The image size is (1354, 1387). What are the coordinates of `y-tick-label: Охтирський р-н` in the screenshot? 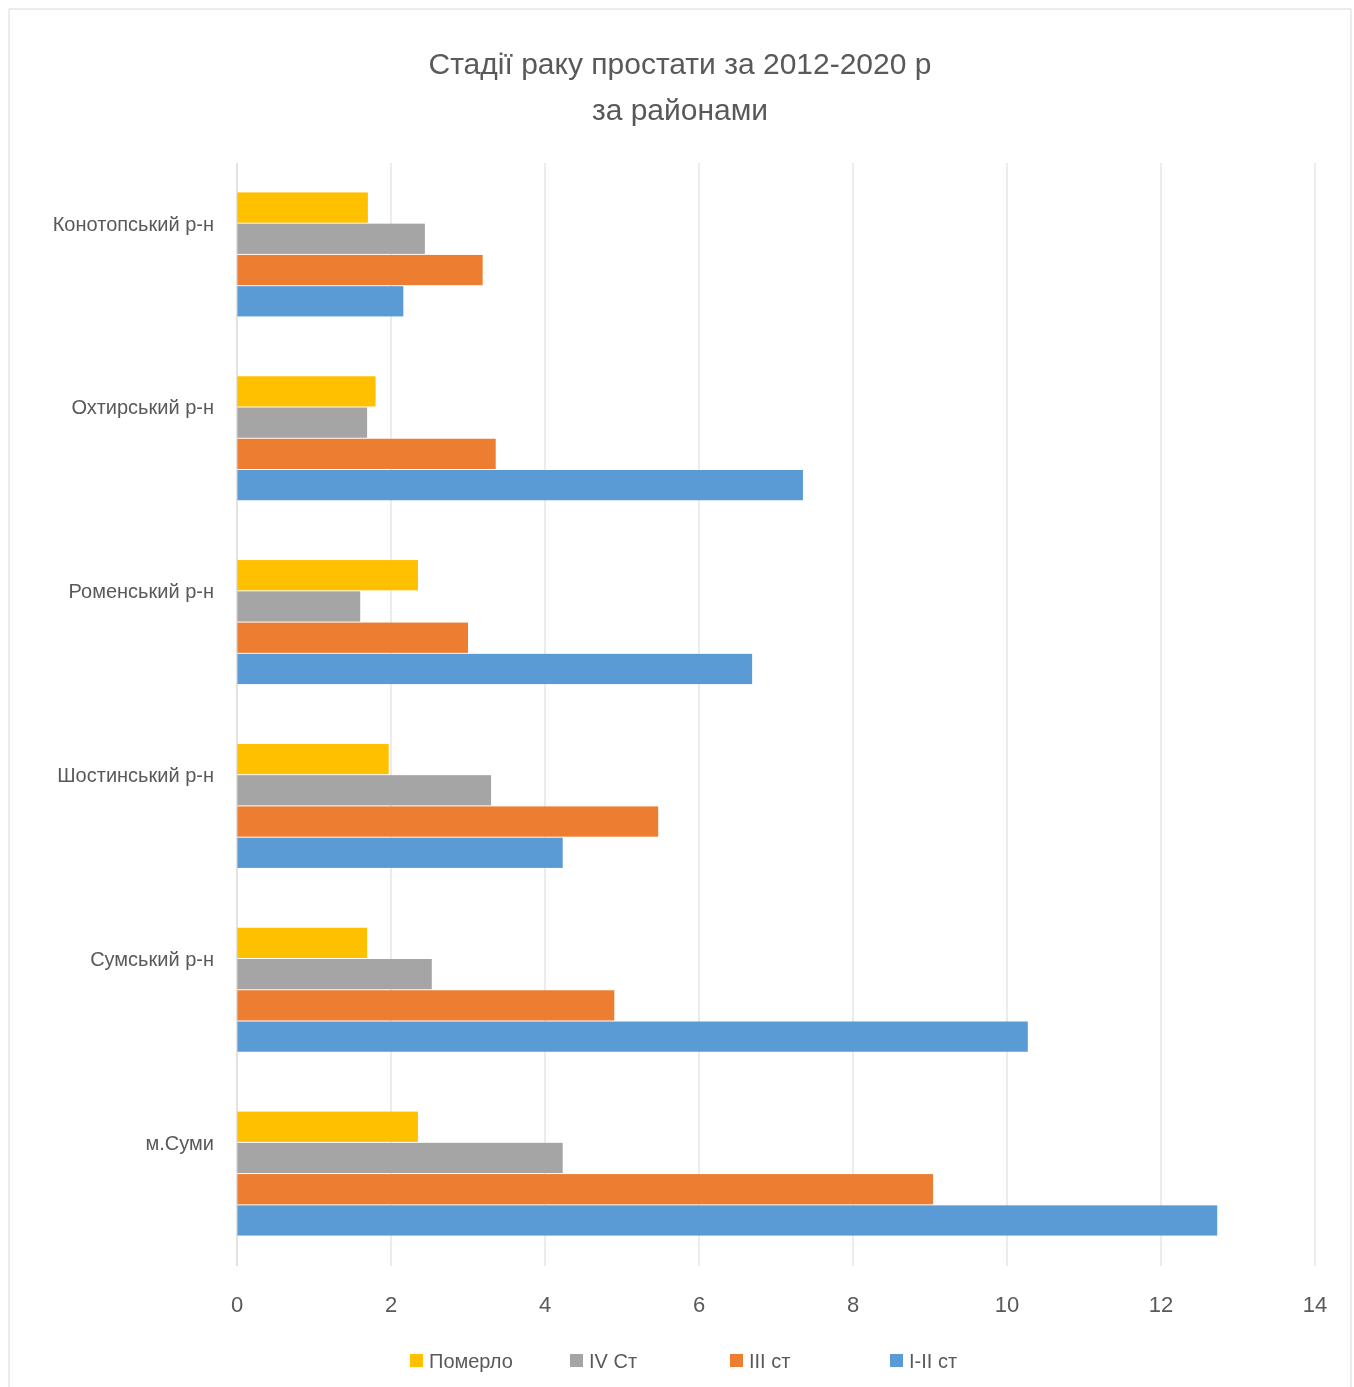 It's located at (142, 407).